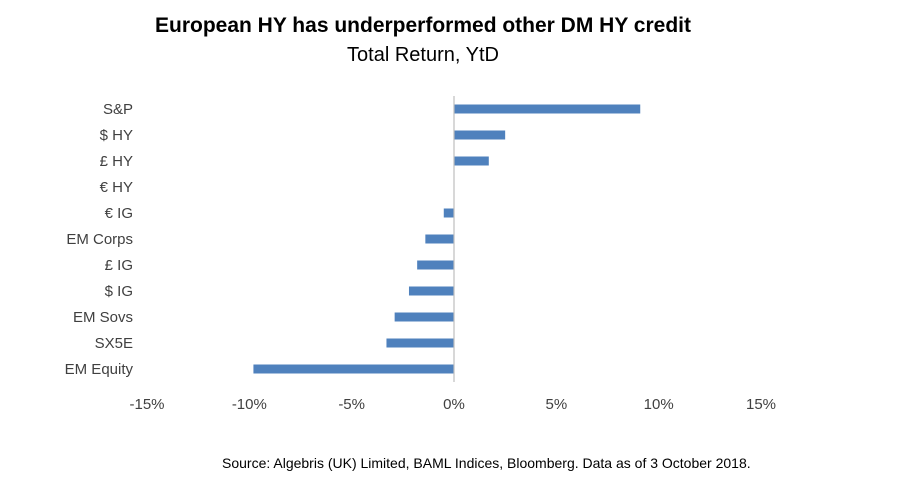 The width and height of the screenshot is (920, 490). What do you see at coordinates (351, 404) in the screenshot?
I see `x-tick-label: -5%` at bounding box center [351, 404].